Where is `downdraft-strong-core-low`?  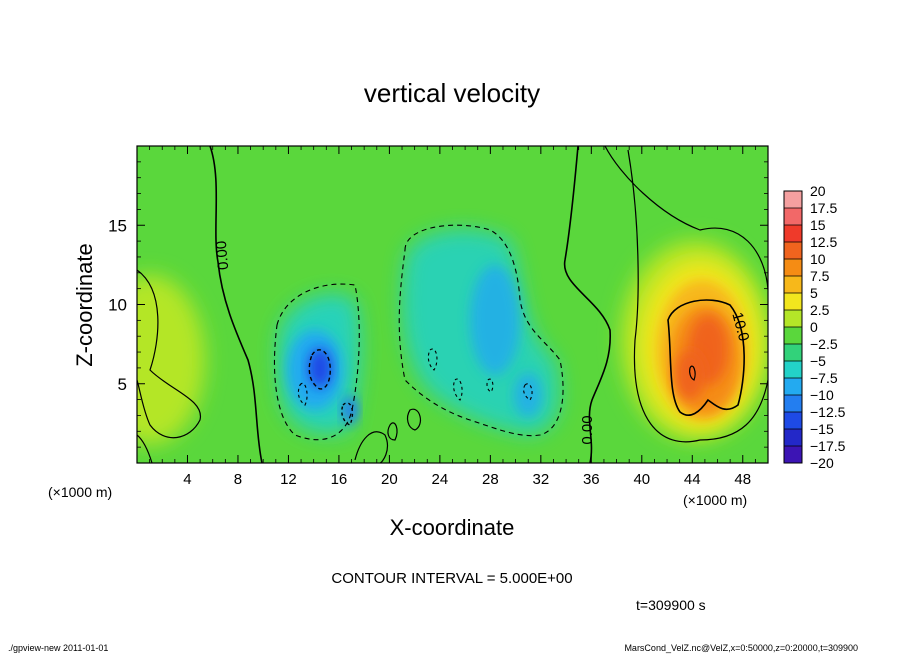
downdraft-strong-core-low is located at coordinates (350, 410).